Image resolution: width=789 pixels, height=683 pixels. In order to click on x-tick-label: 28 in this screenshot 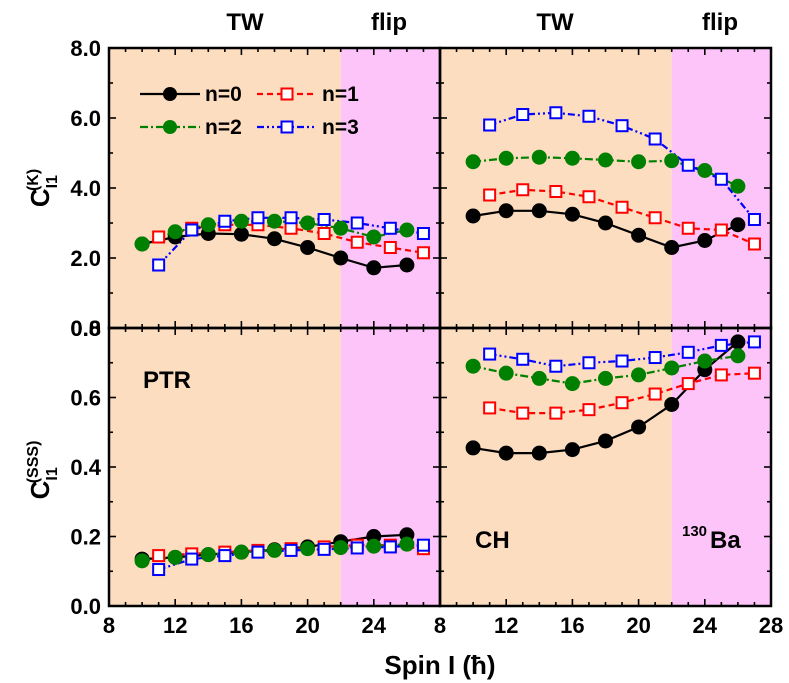, I will do `click(771, 625)`.